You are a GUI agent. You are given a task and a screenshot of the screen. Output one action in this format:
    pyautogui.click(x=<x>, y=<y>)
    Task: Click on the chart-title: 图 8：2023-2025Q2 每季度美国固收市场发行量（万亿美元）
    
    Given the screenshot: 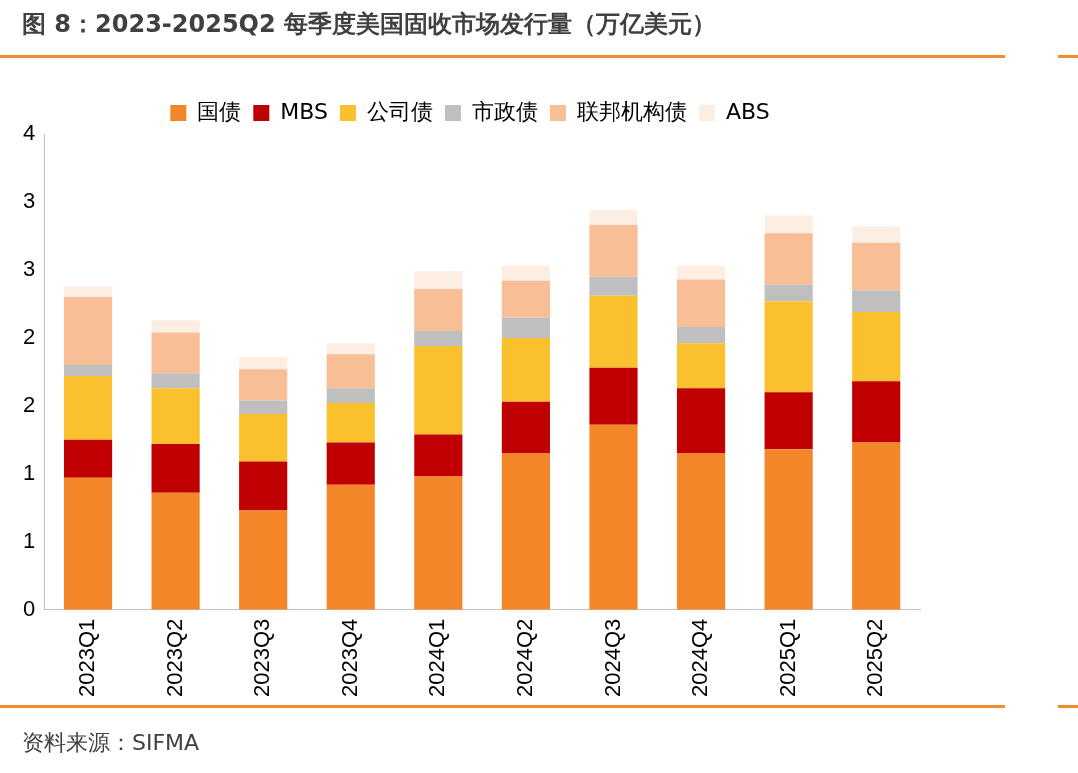 What is the action you would take?
    pyautogui.click(x=369, y=24)
    